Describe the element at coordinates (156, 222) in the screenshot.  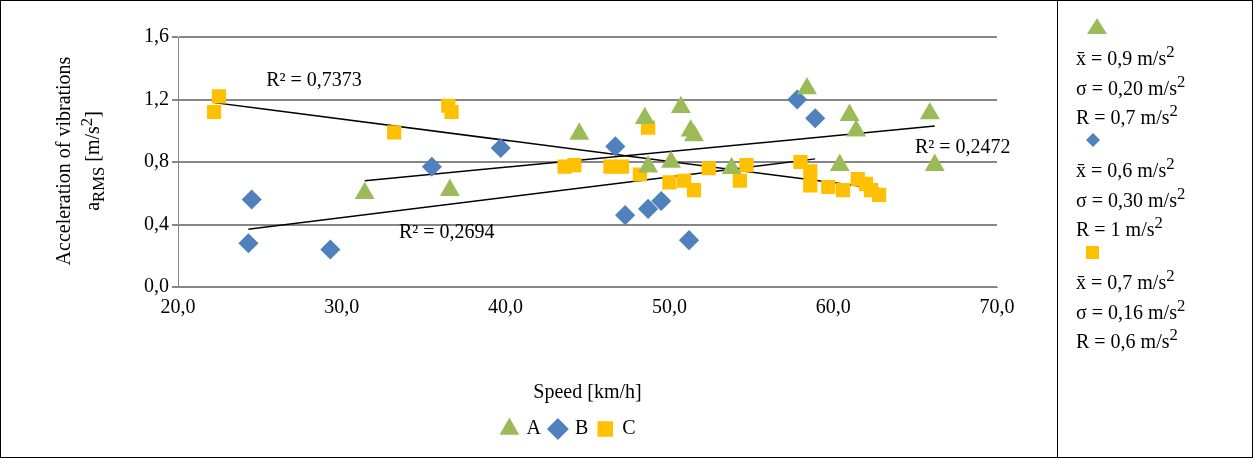
I see `y-tick-label: 0,4` at that location.